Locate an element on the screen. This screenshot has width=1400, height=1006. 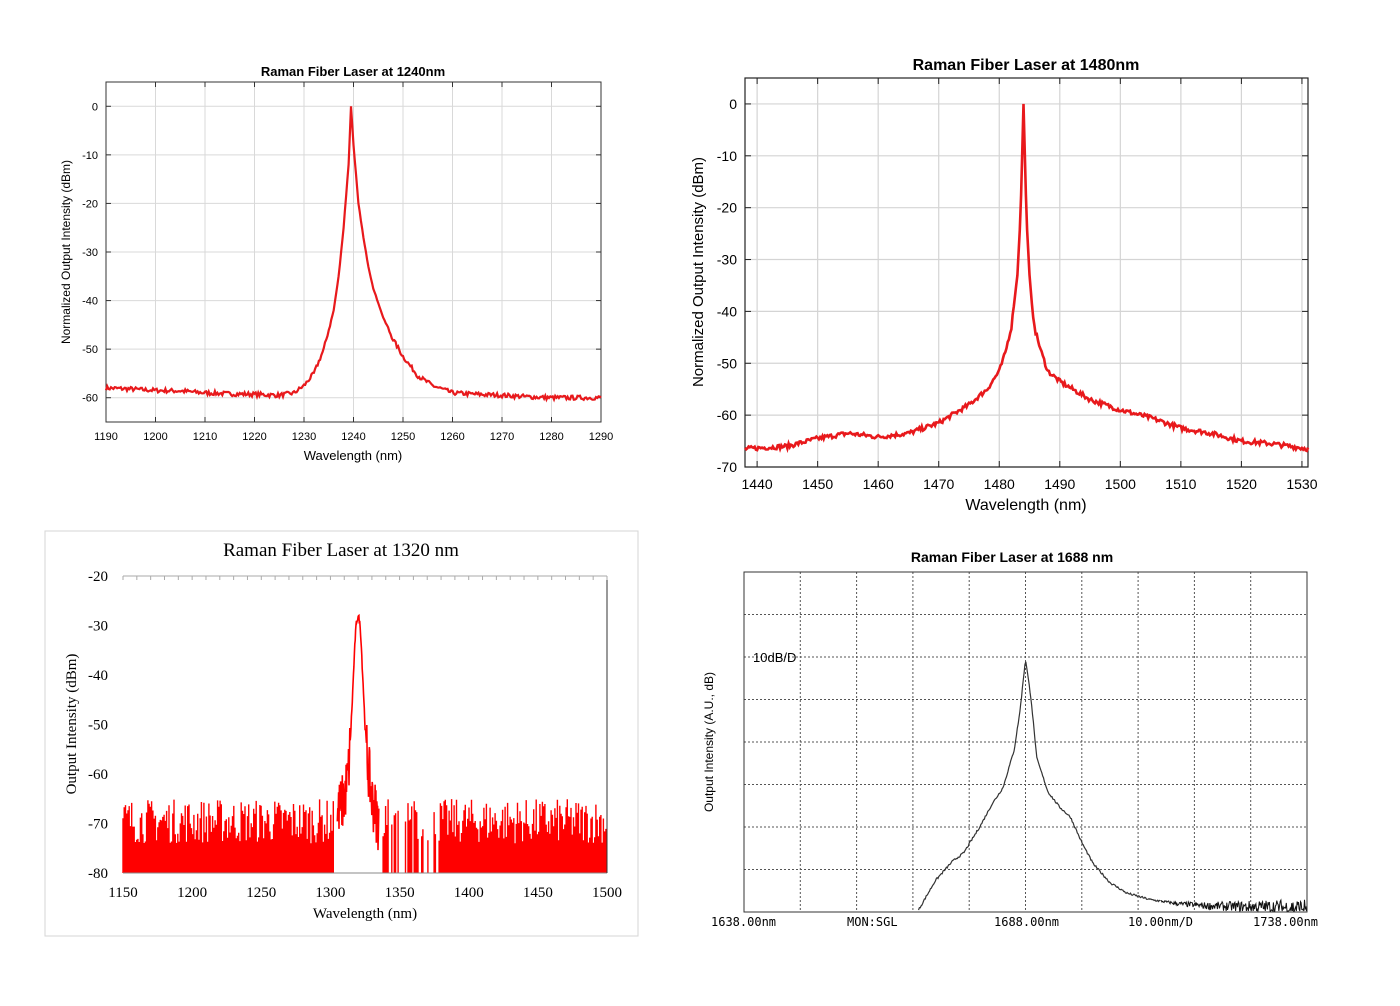
x-tick-label: 1210 is located at coordinates (205, 437).